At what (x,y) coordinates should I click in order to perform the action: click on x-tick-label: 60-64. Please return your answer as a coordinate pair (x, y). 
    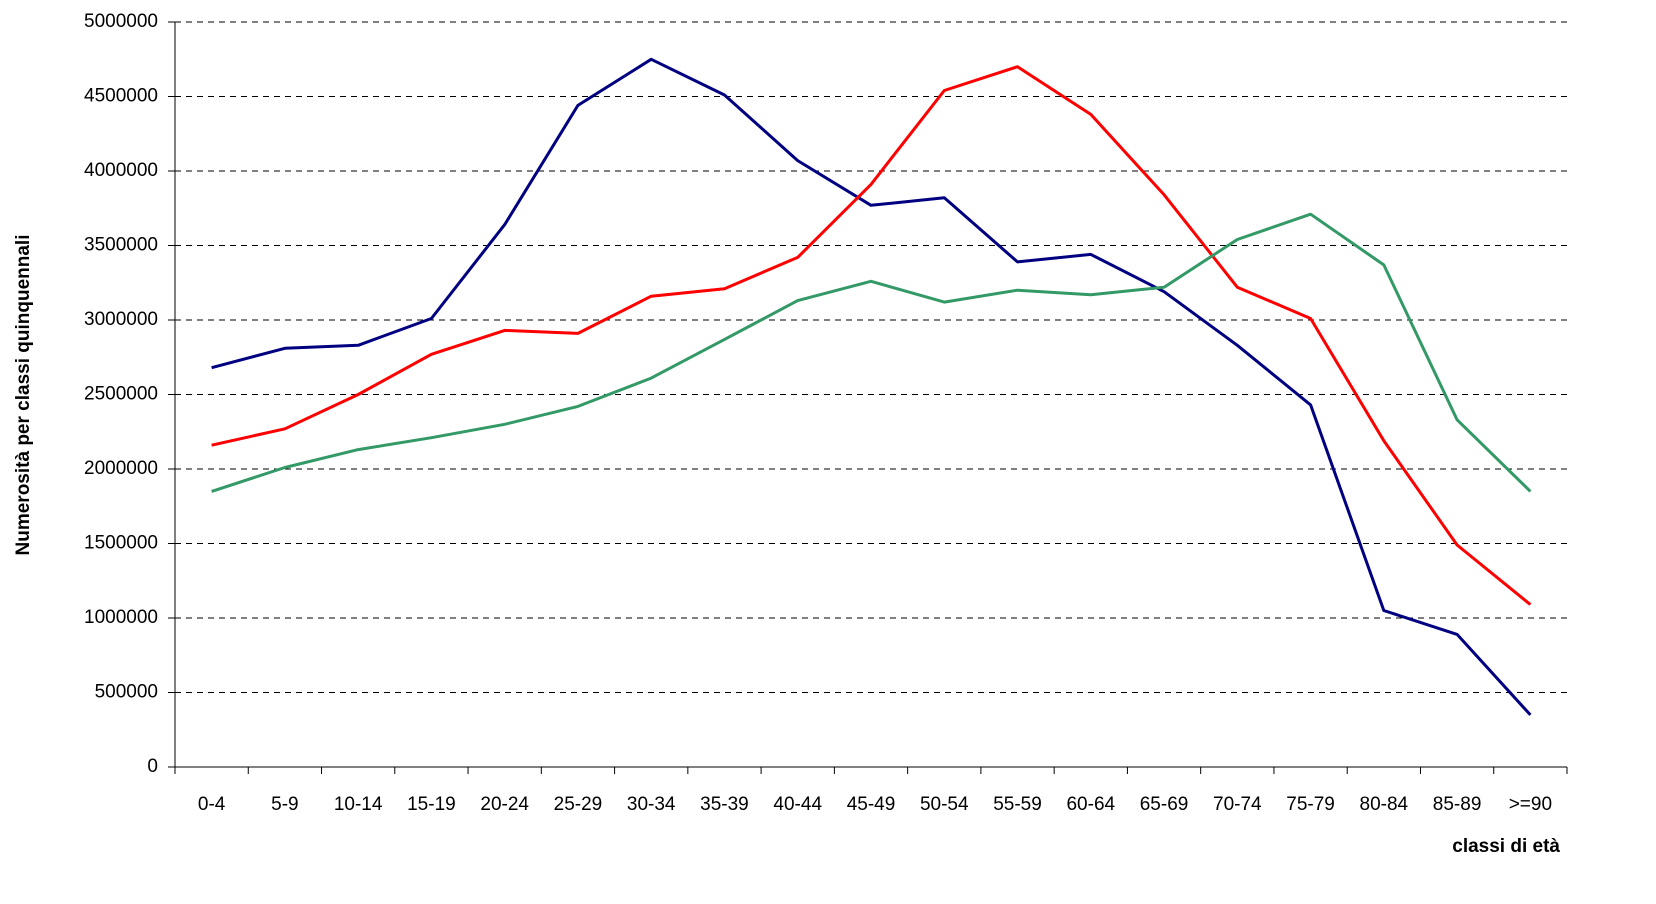
    Looking at the image, I should click on (1090, 804).